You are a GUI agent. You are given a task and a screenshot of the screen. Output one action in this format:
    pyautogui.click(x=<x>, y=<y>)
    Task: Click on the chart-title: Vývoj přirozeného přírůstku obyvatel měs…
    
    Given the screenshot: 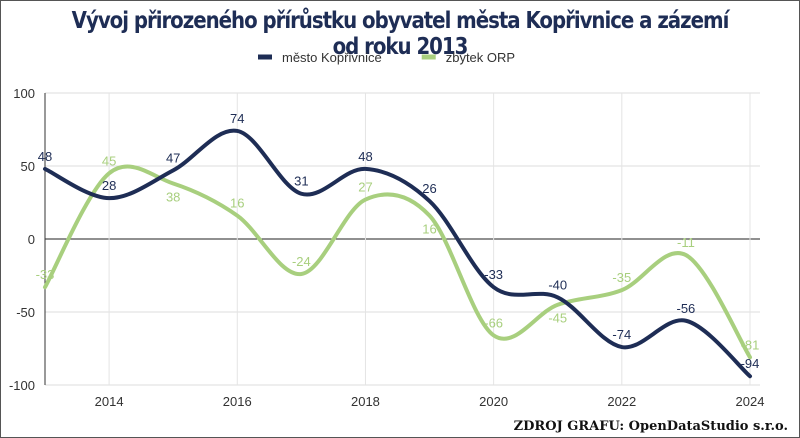 What is the action you would take?
    pyautogui.click(x=400, y=34)
    